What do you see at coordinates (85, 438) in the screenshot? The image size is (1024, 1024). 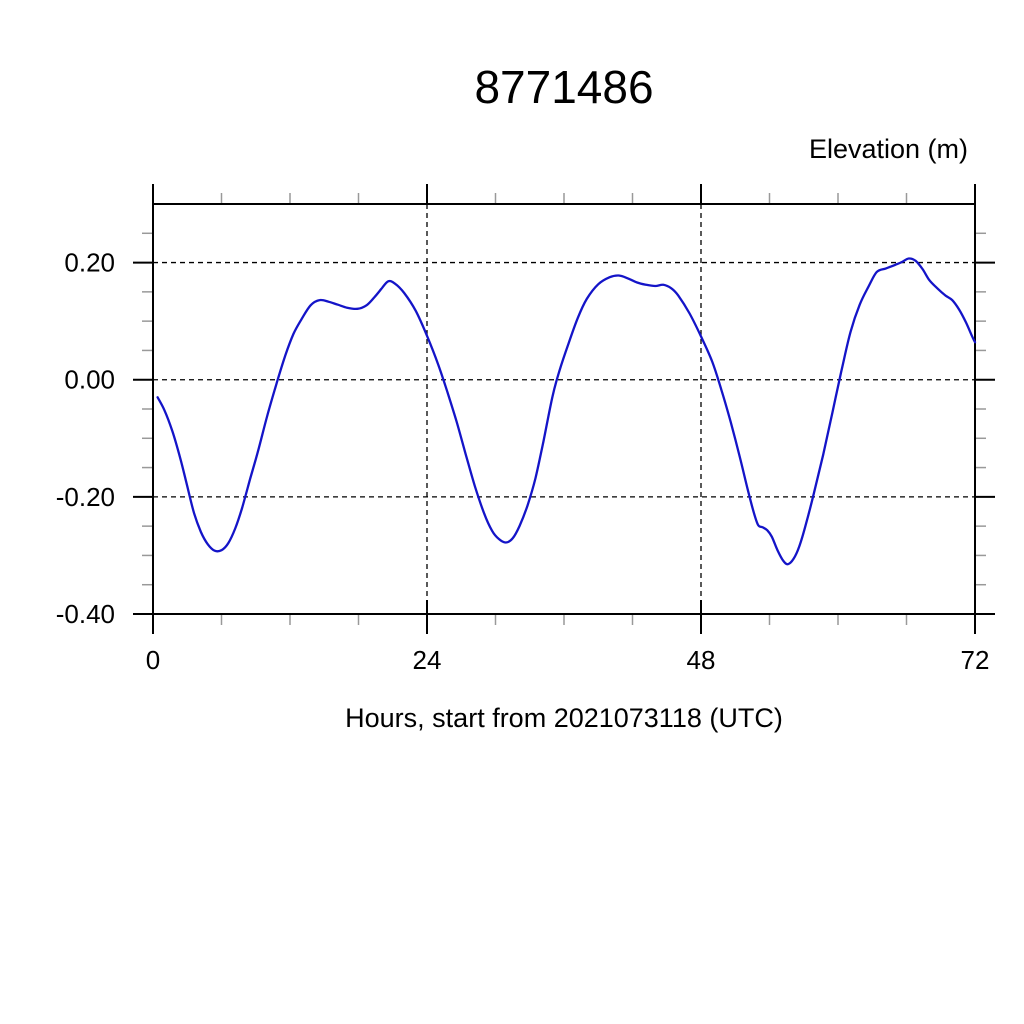 I see `y-tick-labels: -0.40 -0.20 0.00 0.20` at bounding box center [85, 438].